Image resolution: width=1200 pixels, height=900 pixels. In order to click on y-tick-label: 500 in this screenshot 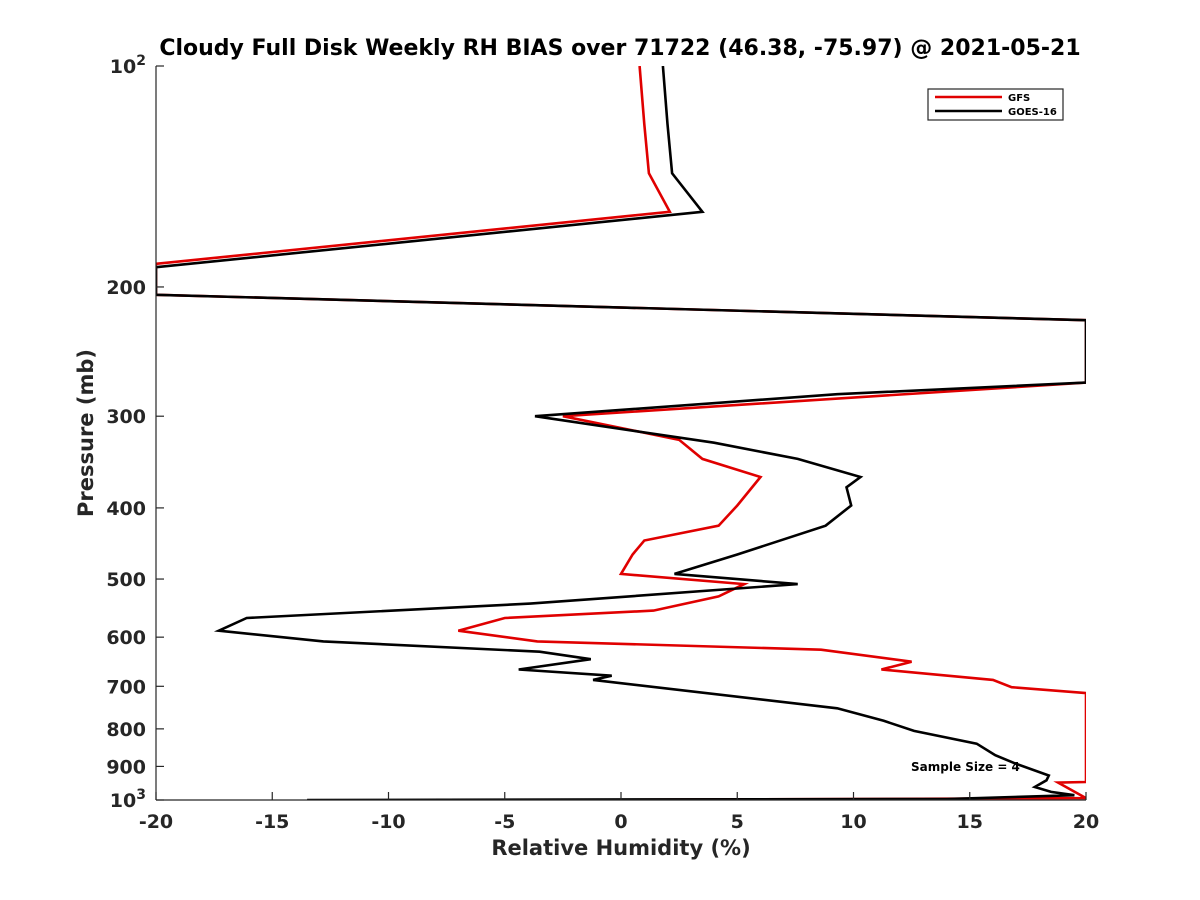, I will do `click(126, 580)`.